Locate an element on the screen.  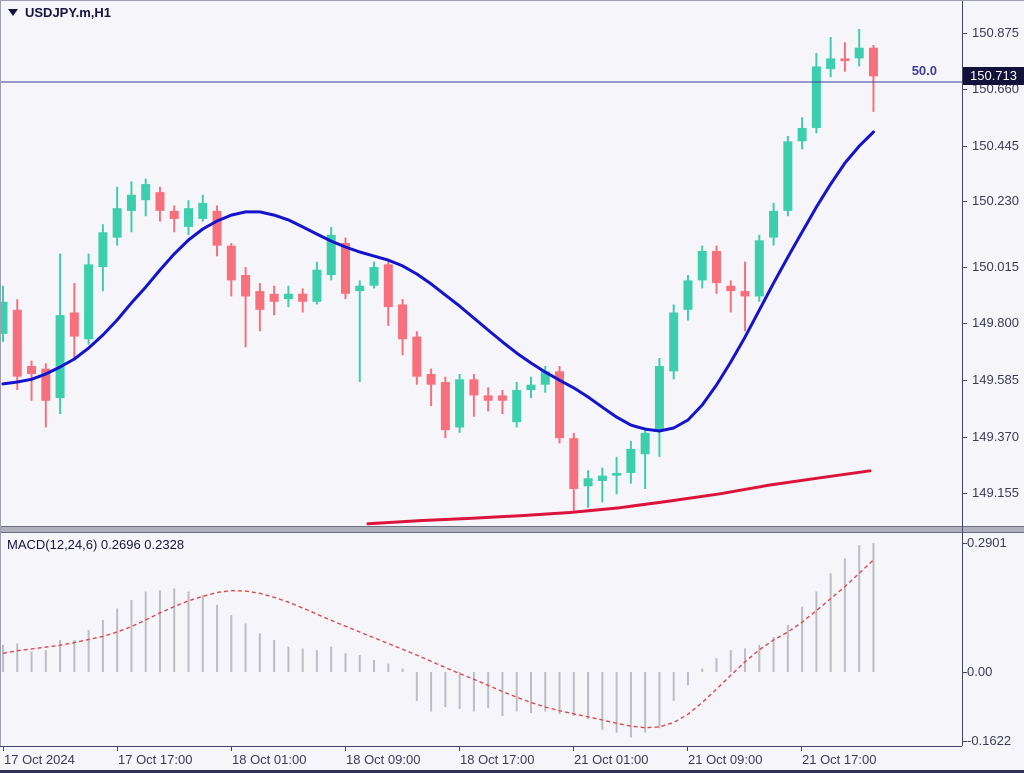
time-axis-label: 18 Oct 01:00 is located at coordinates (269, 759).